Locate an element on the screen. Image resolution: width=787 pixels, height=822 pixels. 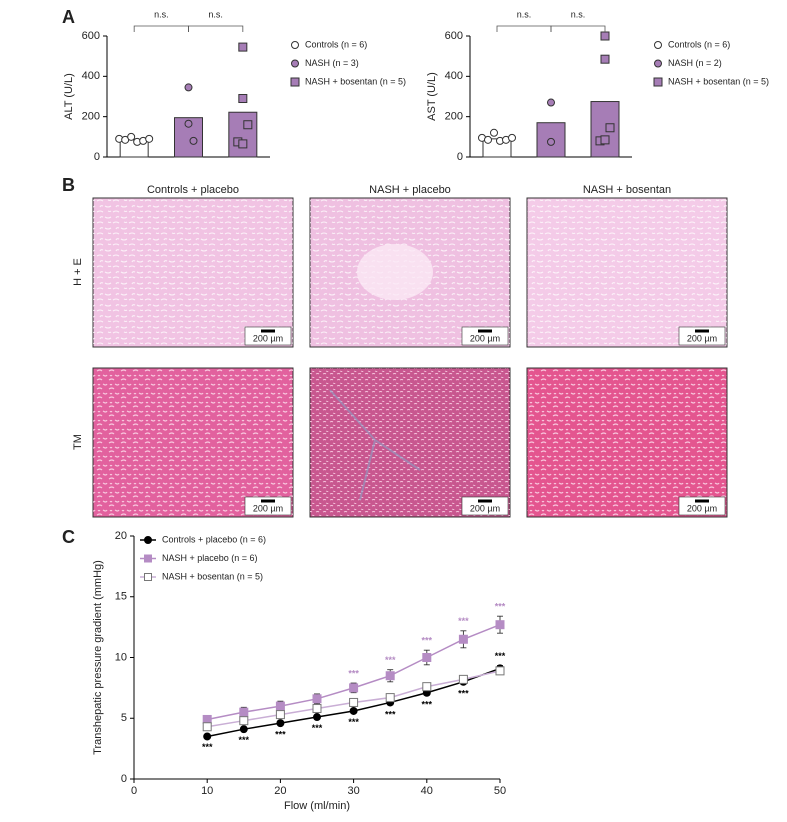
y-tick-label: 15 is located at coordinates (121, 597).